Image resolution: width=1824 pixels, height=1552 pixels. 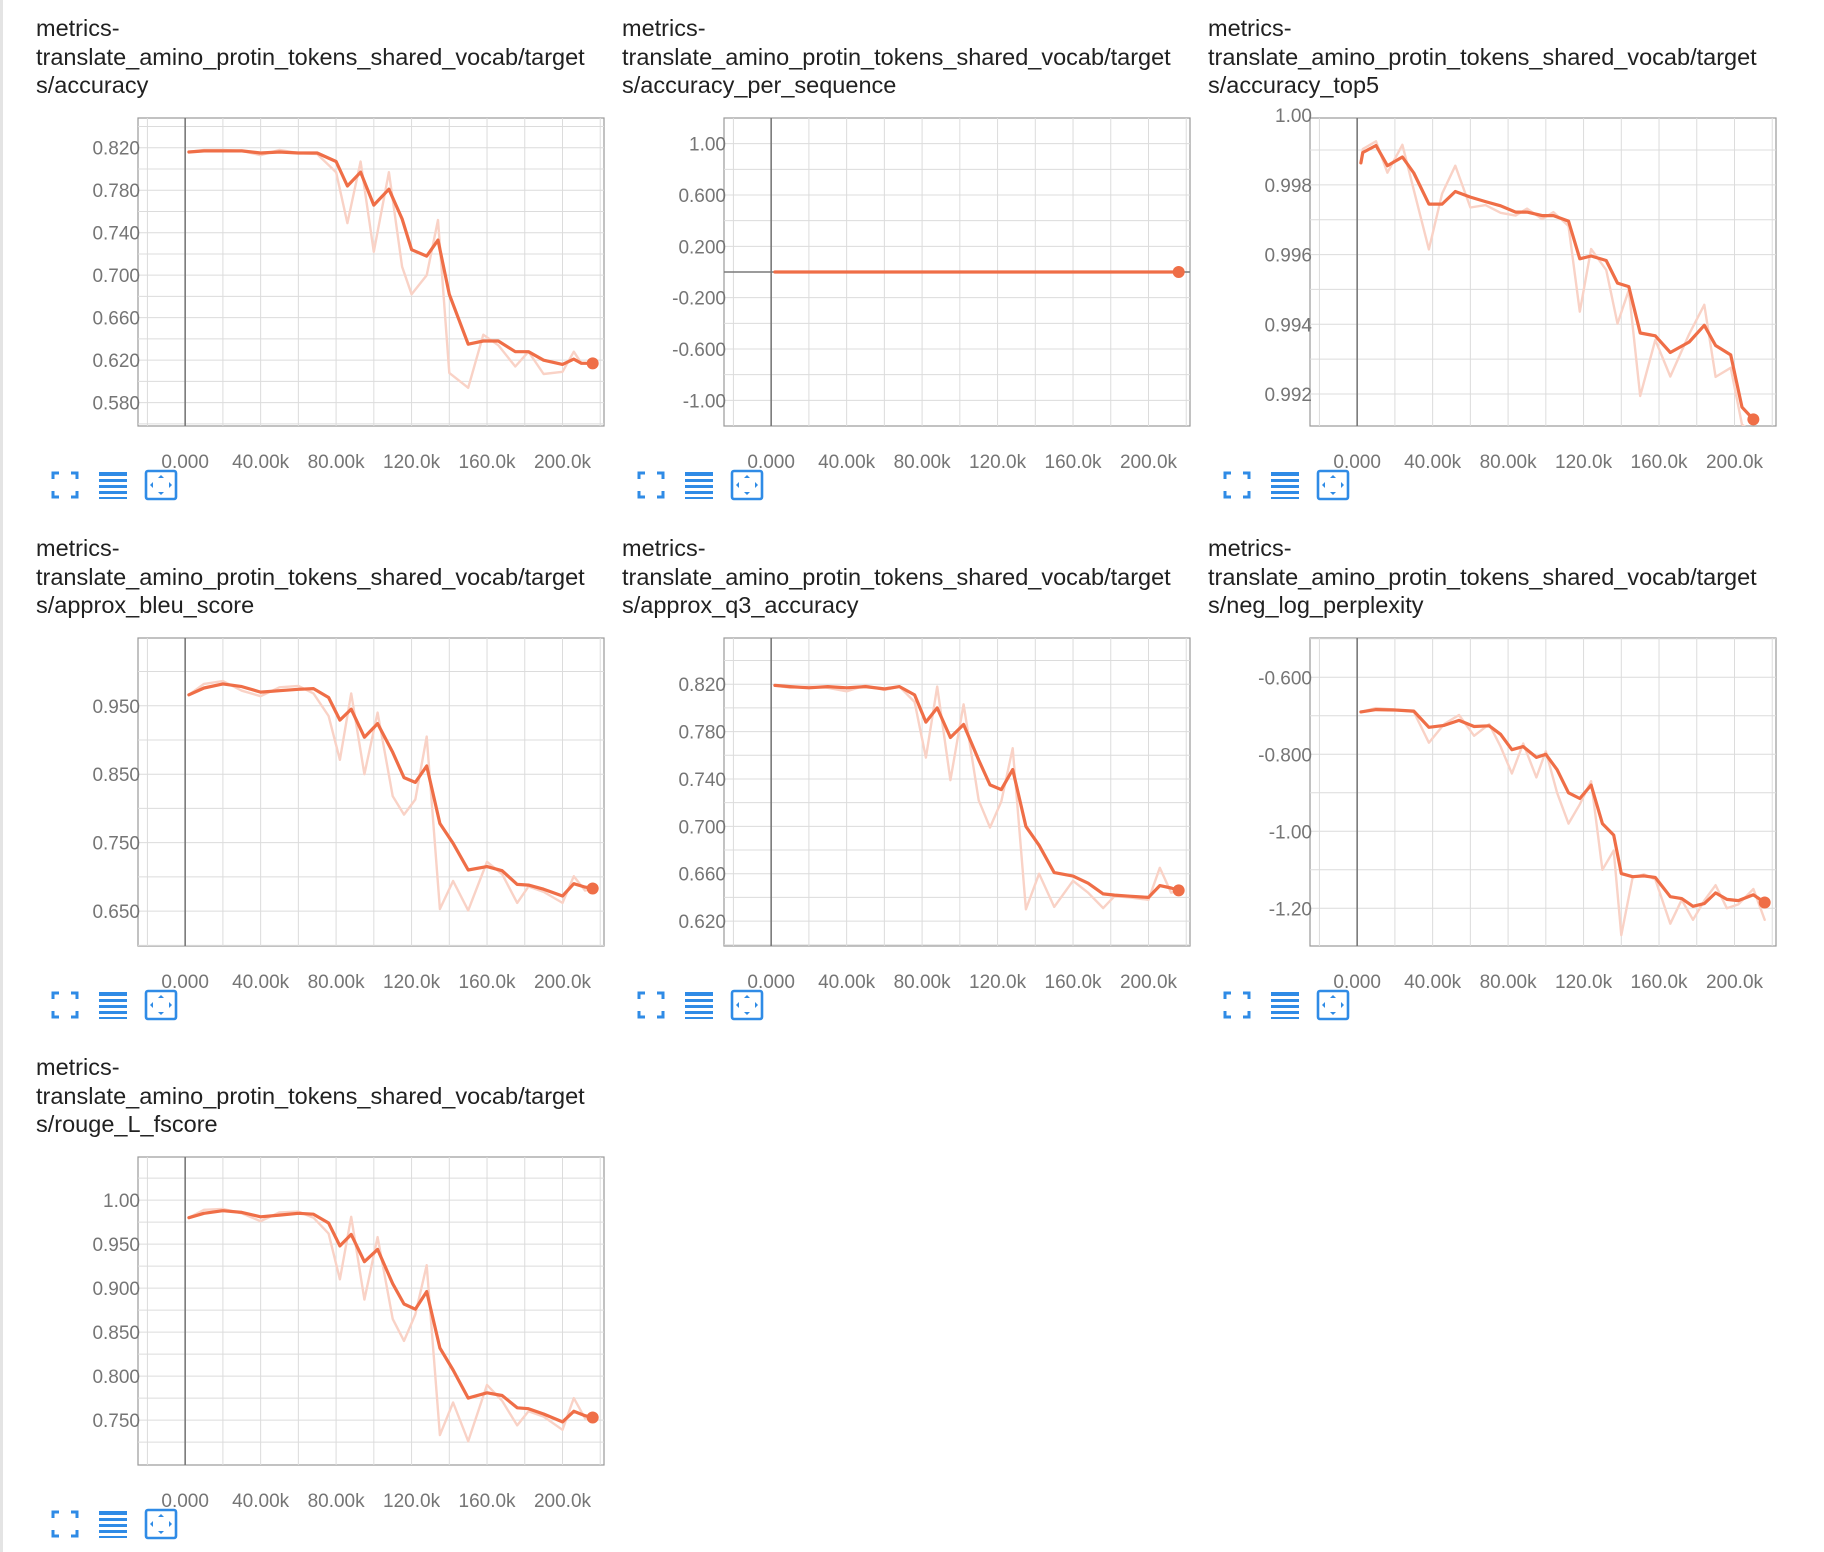 What do you see at coordinates (699, 350) in the screenshot?
I see `y-tick-label: -0.600` at bounding box center [699, 350].